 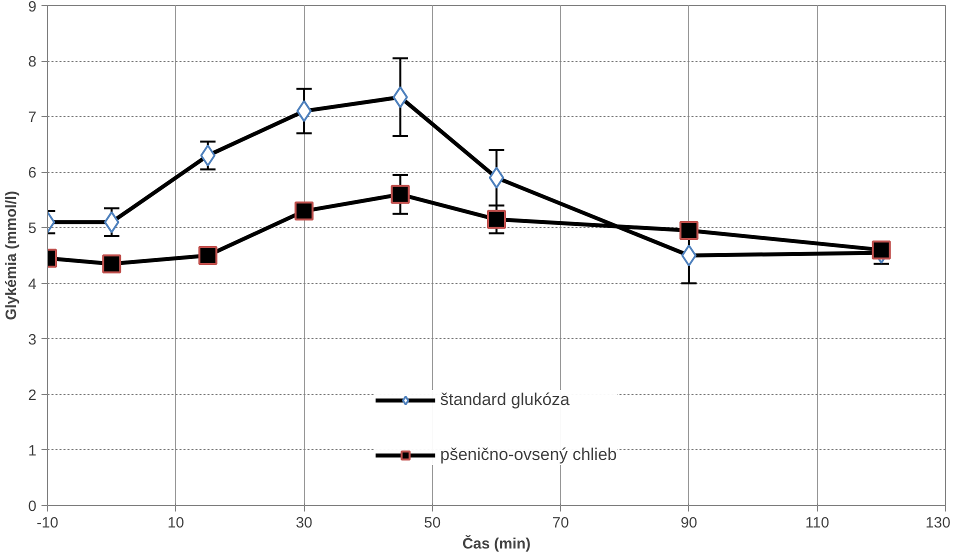 What do you see at coordinates (32, 284) in the screenshot?
I see `y-tick-label: 4` at bounding box center [32, 284].